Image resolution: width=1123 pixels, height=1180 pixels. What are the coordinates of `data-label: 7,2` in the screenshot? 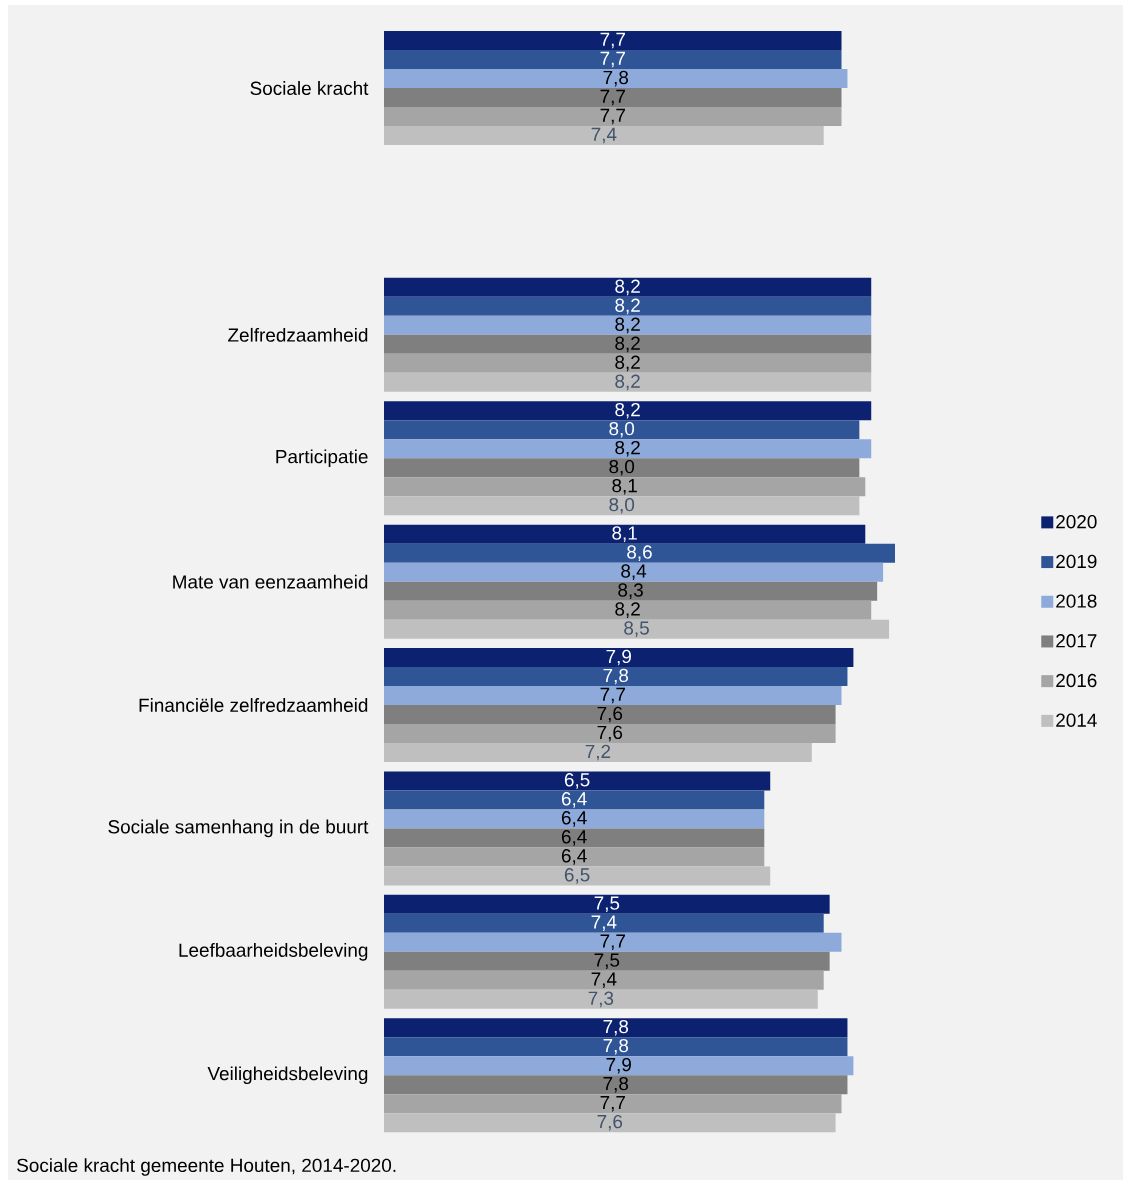 It's located at (598, 752).